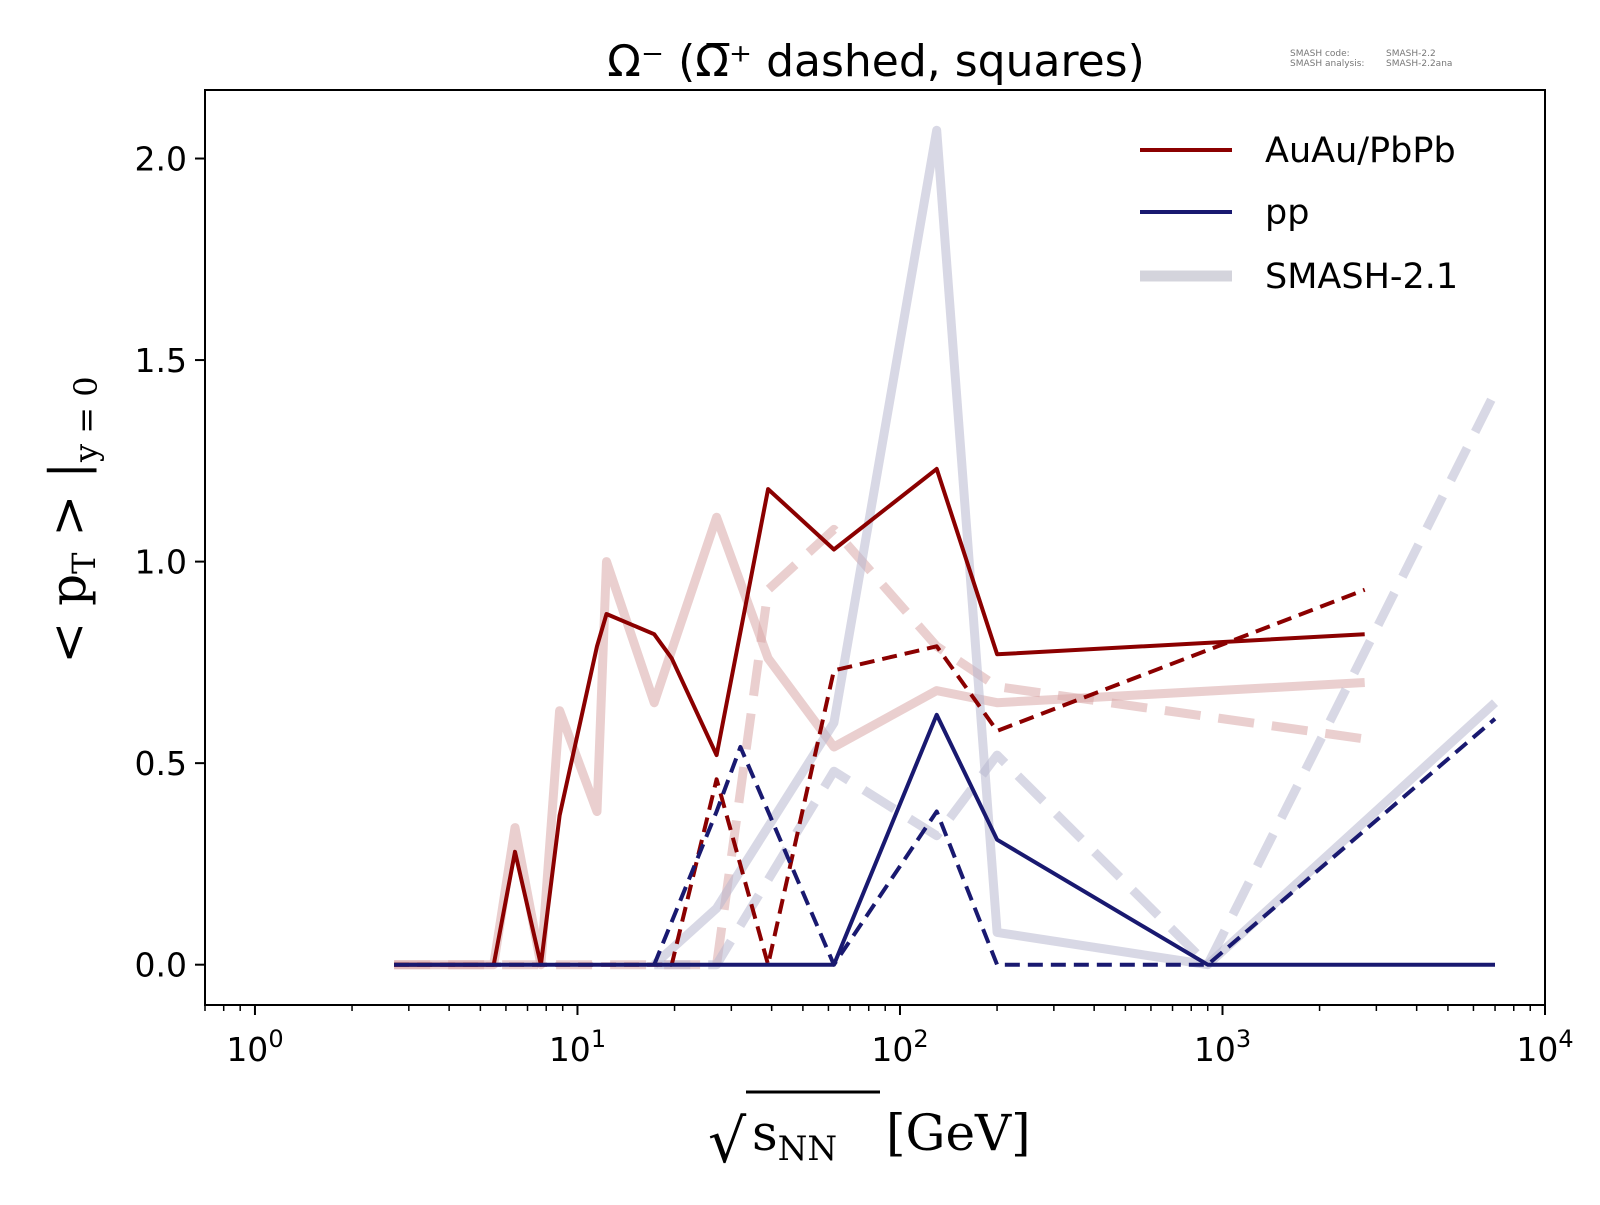  I want to click on x-label-subscript: NN, so click(808, 1149).